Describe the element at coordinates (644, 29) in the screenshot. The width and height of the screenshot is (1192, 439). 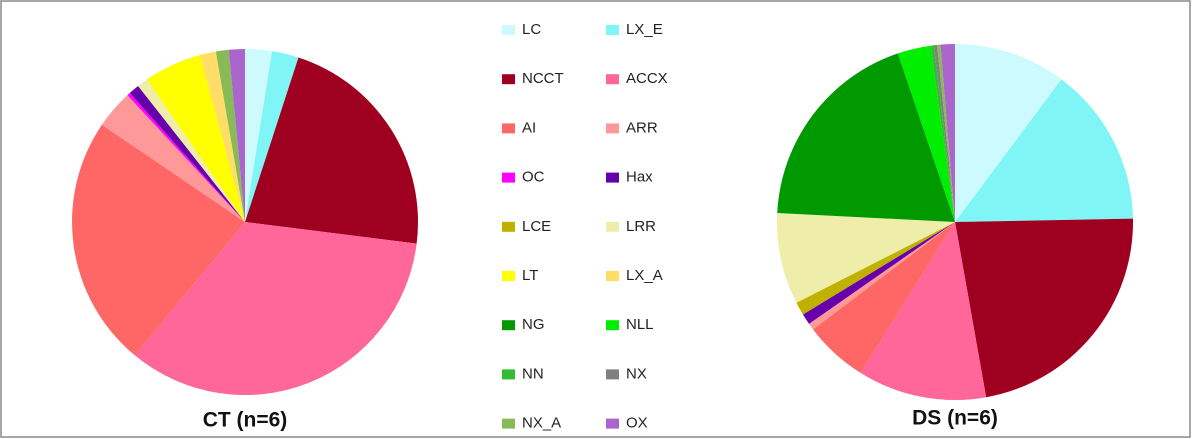
I see `legend-label: LX_E` at that location.